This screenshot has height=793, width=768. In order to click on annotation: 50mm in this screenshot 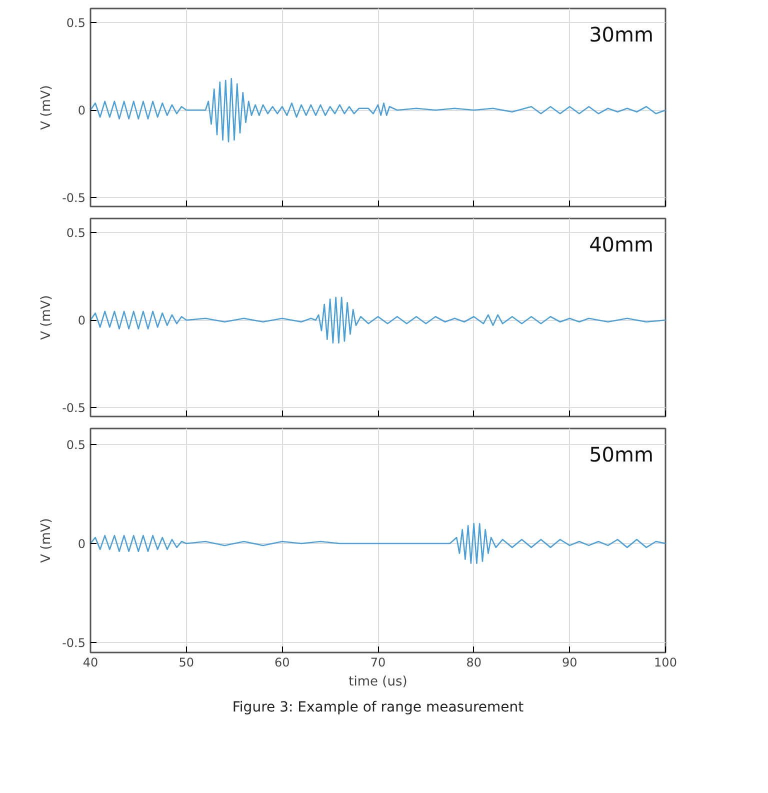, I will do `click(621, 454)`.